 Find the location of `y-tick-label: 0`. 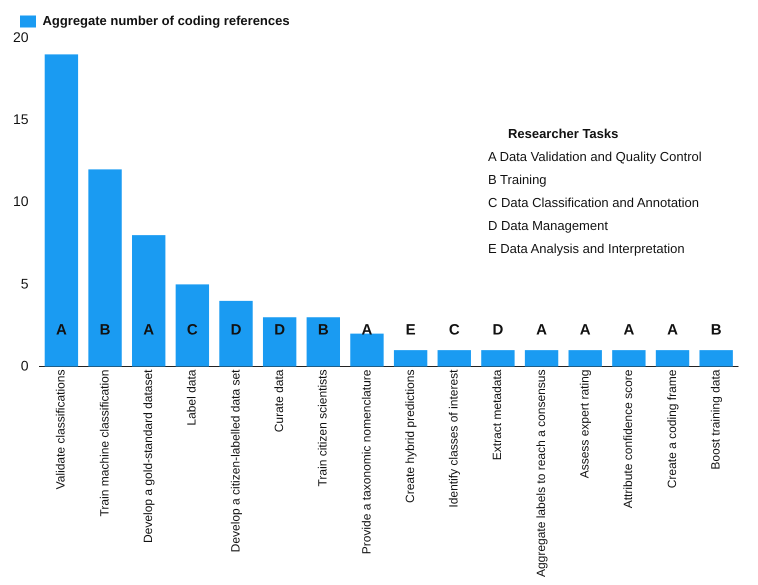

y-tick-label: 0 is located at coordinates (24, 365).